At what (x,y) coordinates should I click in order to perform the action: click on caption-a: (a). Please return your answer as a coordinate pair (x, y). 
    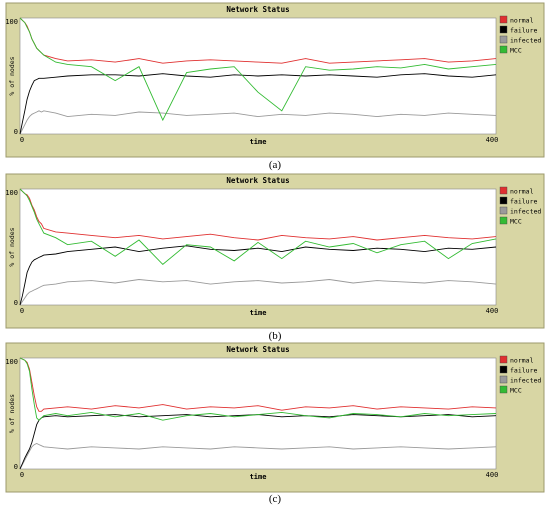
    Looking at the image, I should click on (275, 165).